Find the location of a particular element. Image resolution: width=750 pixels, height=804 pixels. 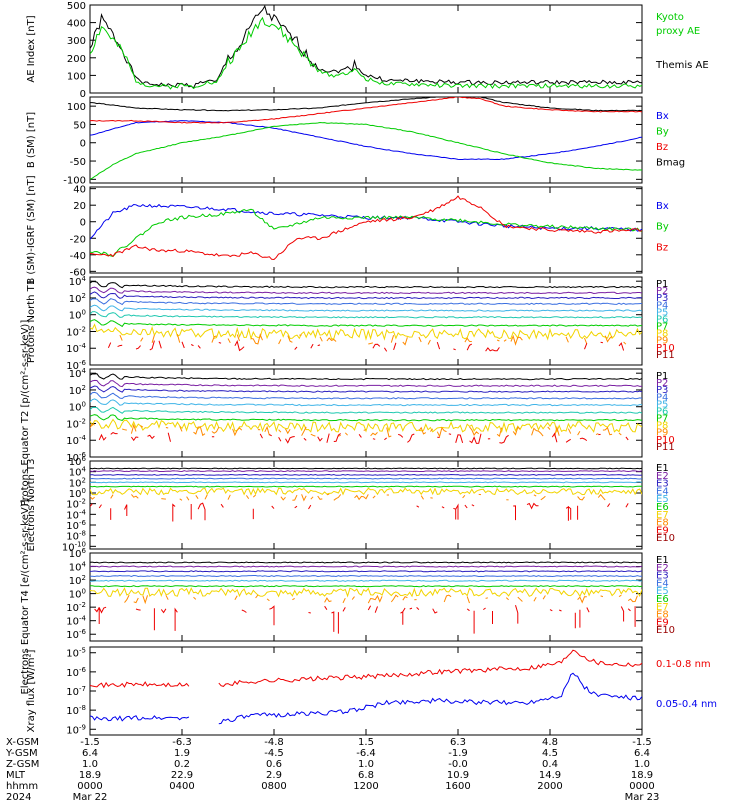

x-axis-row-label: X-GSM is located at coordinates (22, 742).